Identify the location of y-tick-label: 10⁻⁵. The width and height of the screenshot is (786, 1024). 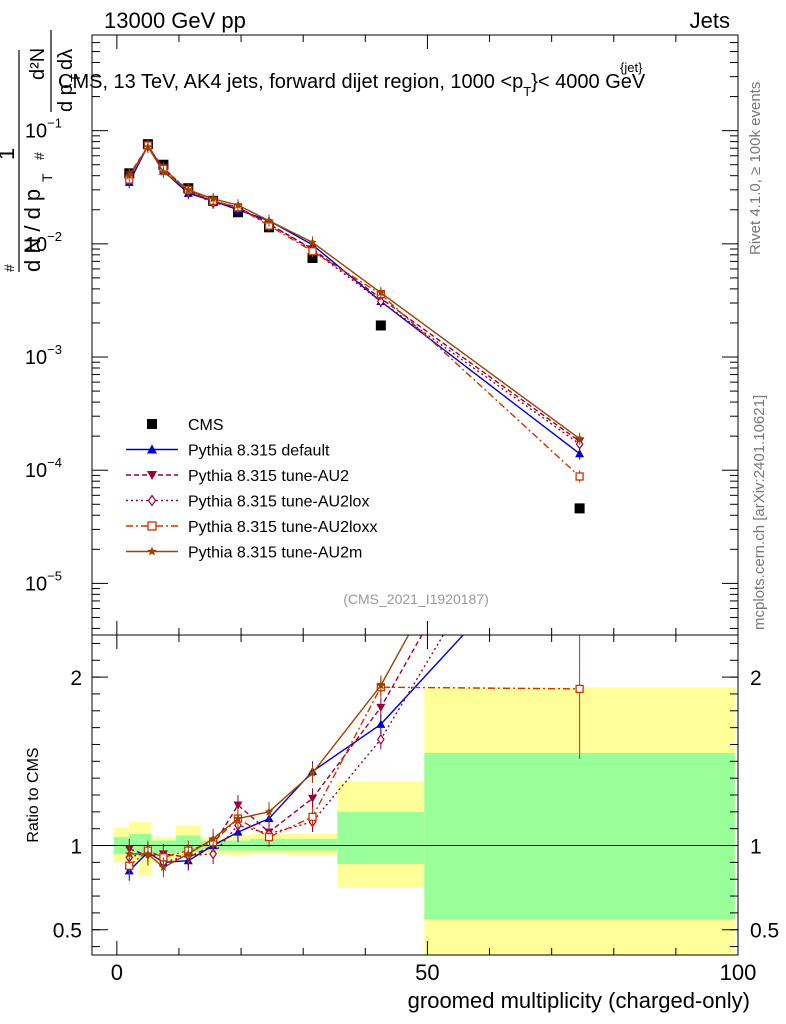
(43, 581).